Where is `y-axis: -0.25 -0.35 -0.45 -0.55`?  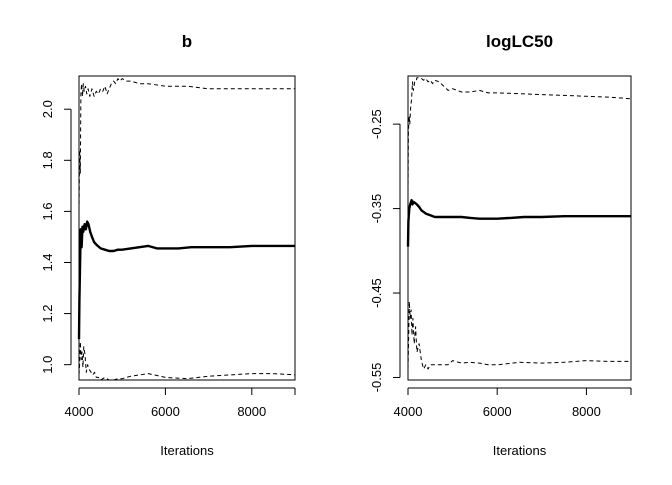
y-axis: -0.25 -0.35 -0.45 -0.55 is located at coordinates (385, 251).